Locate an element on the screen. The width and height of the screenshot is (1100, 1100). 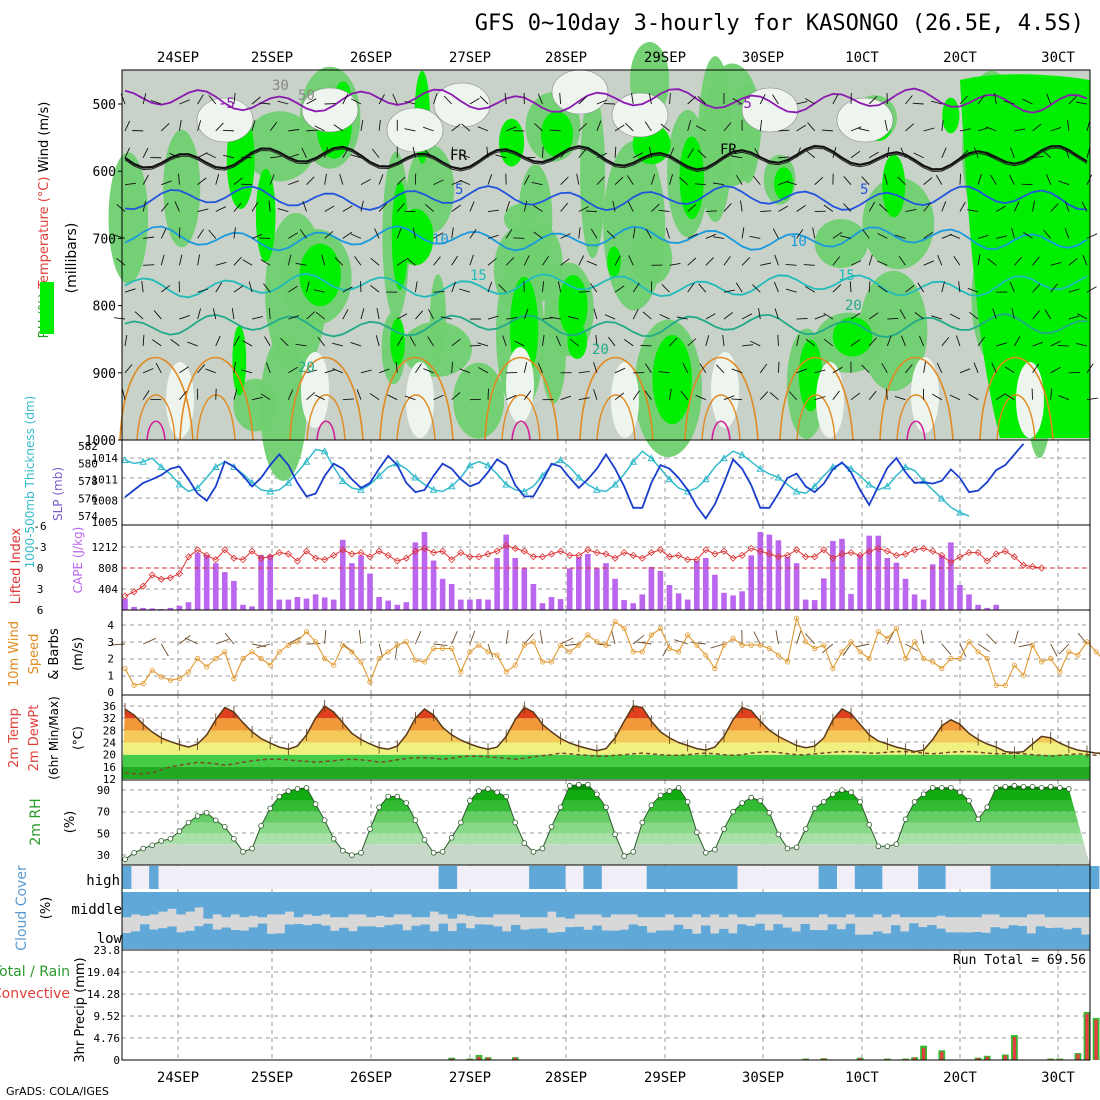
precip-frame is located at coordinates (606, 1005).